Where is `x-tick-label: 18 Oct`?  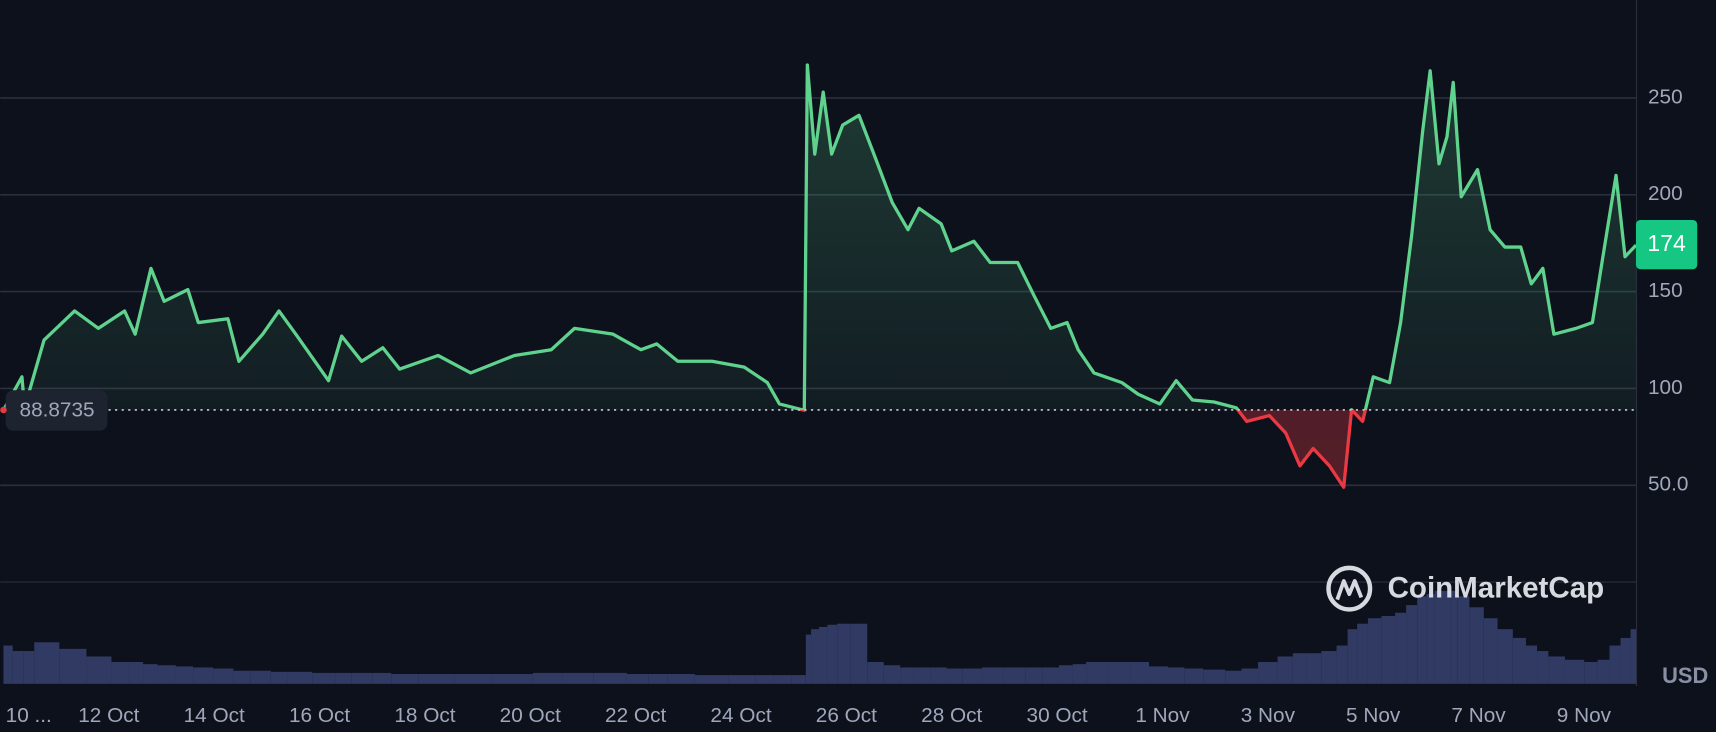 x-tick-label: 18 Oct is located at coordinates (424, 715).